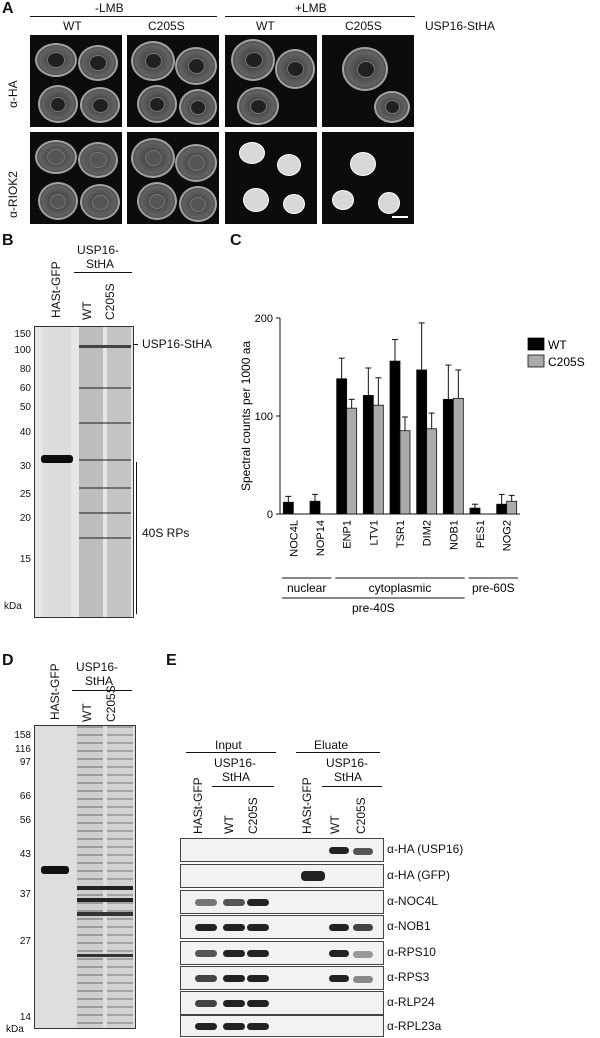 The image size is (600, 1038). What do you see at coordinates (401, 534) in the screenshot?
I see `x-tick-label-tsr1: TSR1` at bounding box center [401, 534].